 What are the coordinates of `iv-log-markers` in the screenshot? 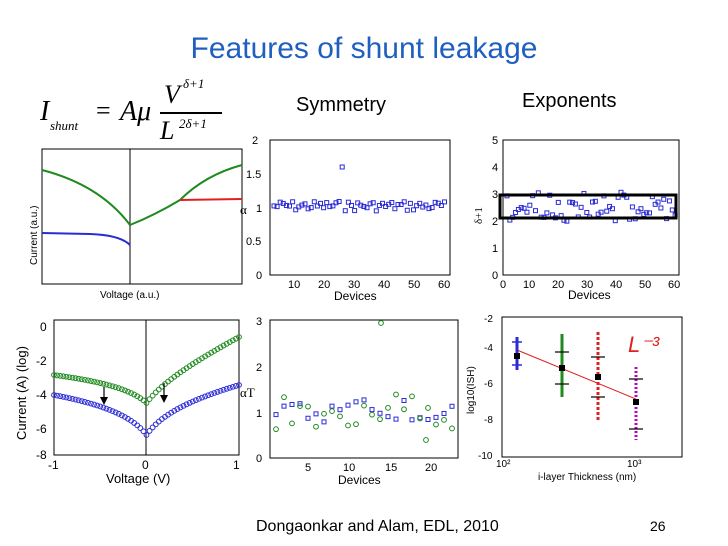 It's located at (146, 386).